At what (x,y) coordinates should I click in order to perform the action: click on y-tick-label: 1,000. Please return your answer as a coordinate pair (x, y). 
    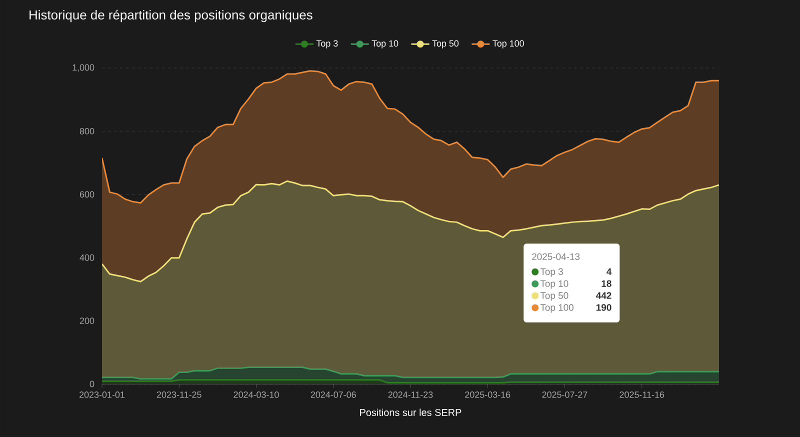
    Looking at the image, I should click on (83, 68).